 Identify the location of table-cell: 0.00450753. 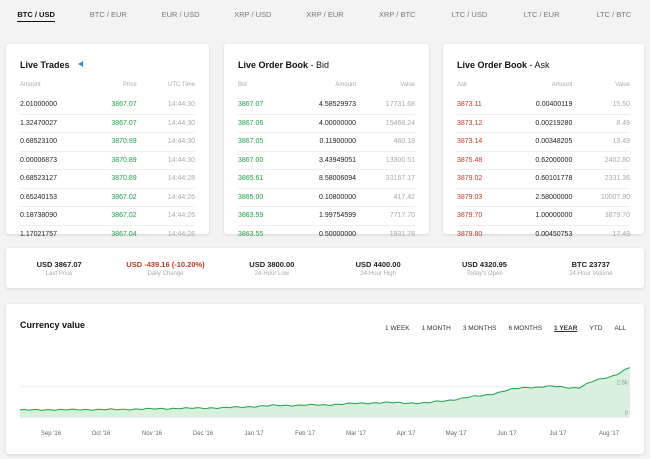
(554, 235).